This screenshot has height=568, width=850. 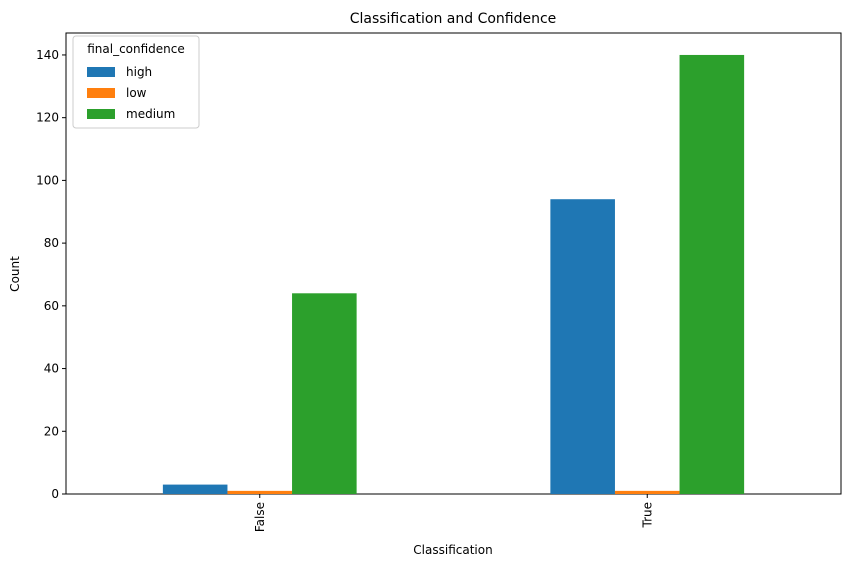 I want to click on legend-title: final_confidence, so click(x=136, y=49).